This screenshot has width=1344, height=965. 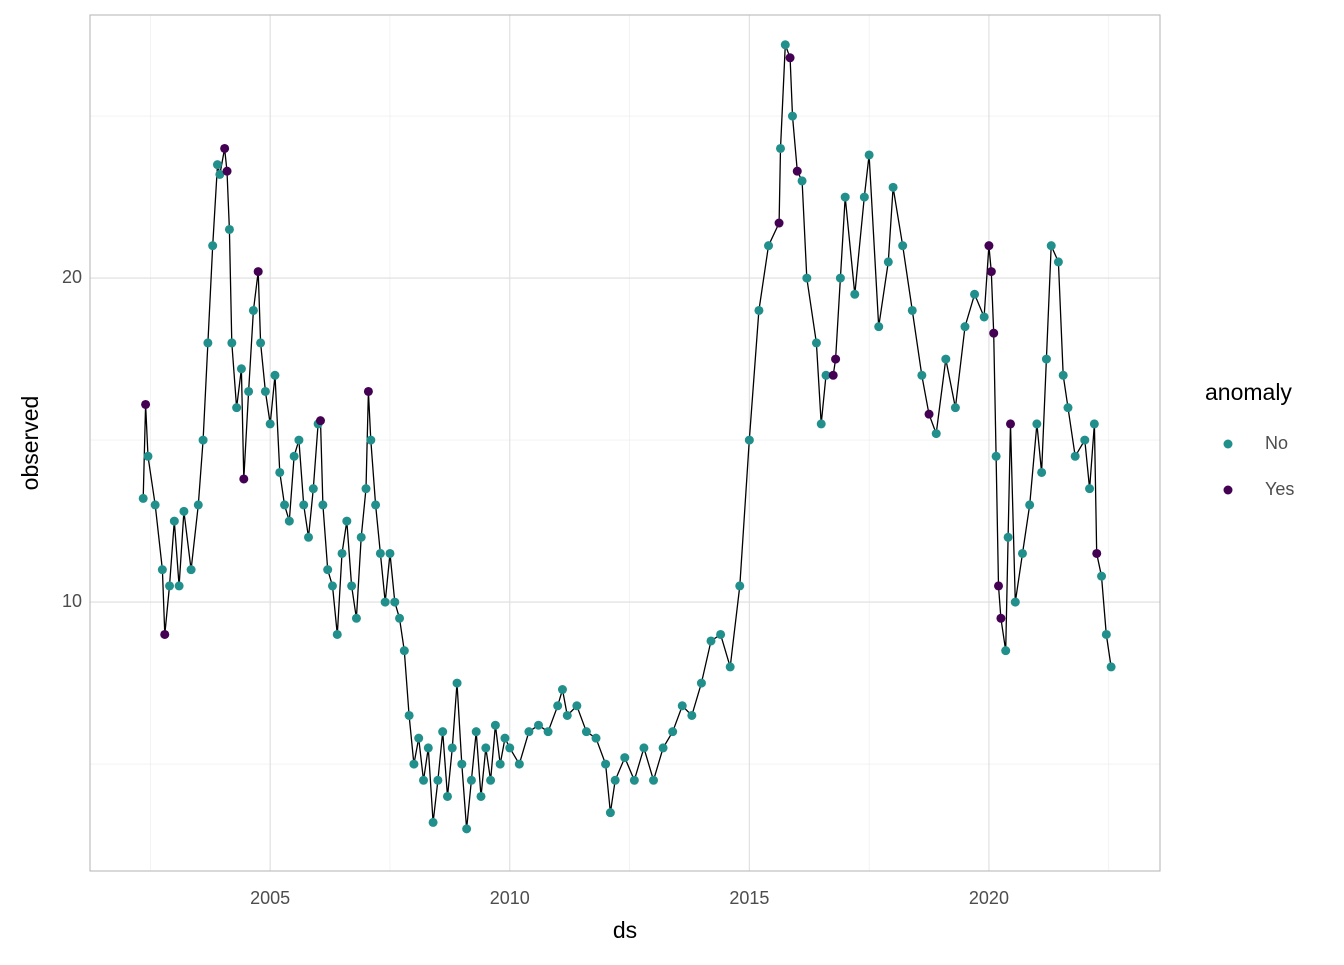 I want to click on y-axis-title: observed, so click(x=30, y=443).